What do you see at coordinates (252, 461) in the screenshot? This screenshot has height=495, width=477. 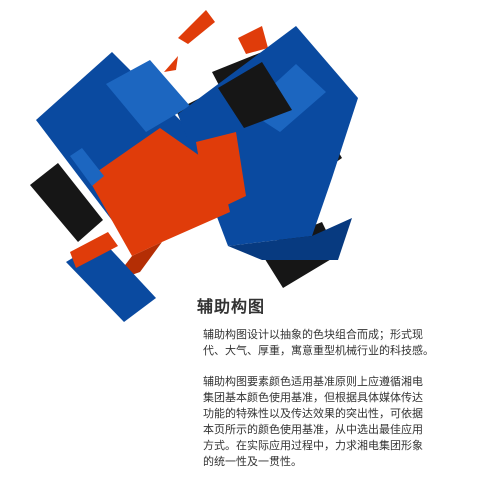 I see `paragraph-line: 的统一性及一贯性。` at bounding box center [252, 461].